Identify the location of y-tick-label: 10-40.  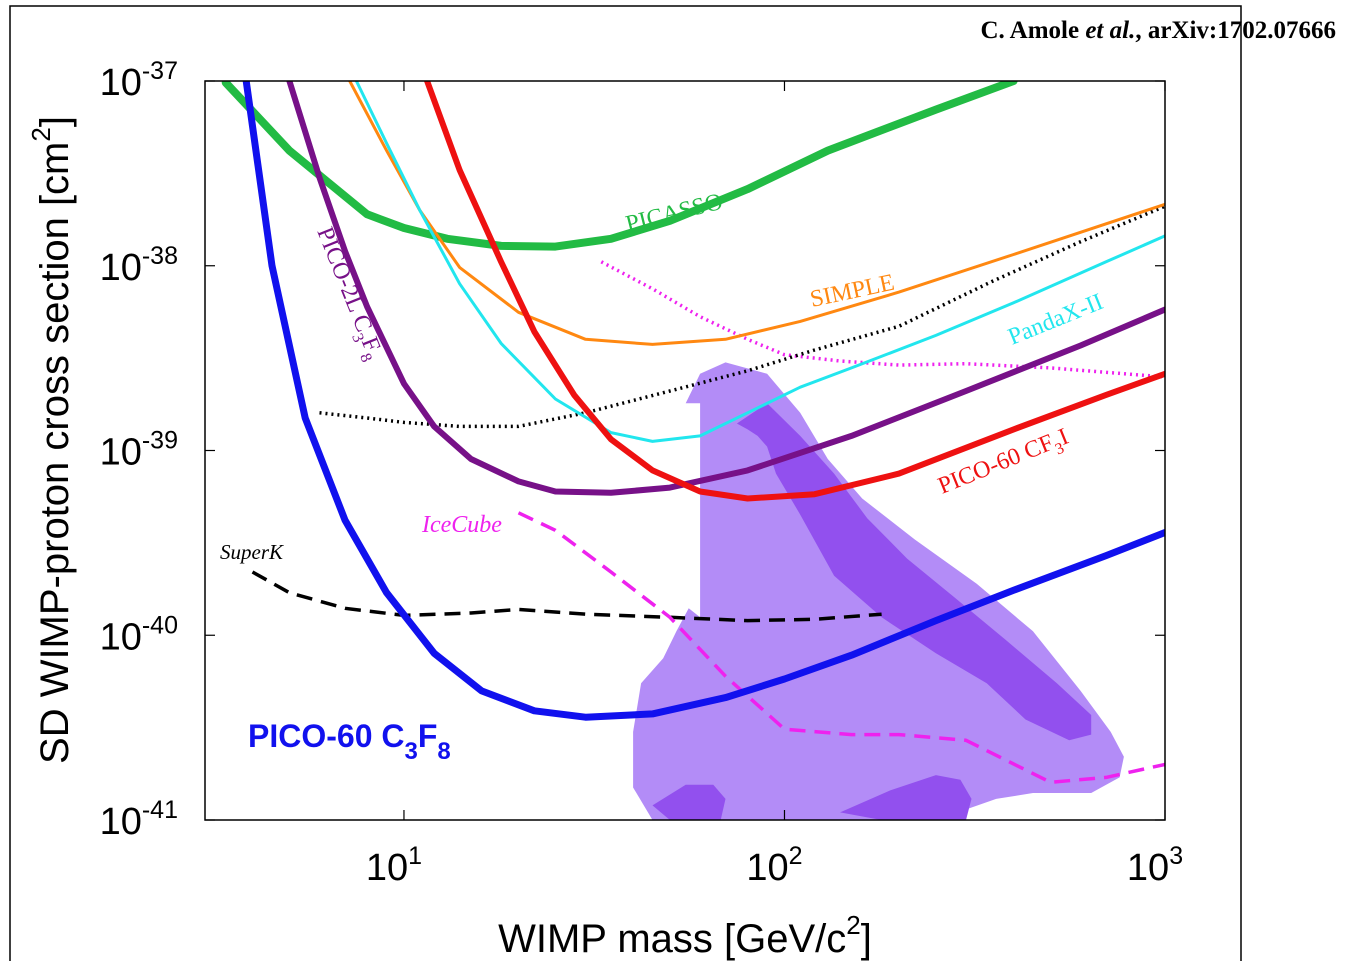
(139, 634).